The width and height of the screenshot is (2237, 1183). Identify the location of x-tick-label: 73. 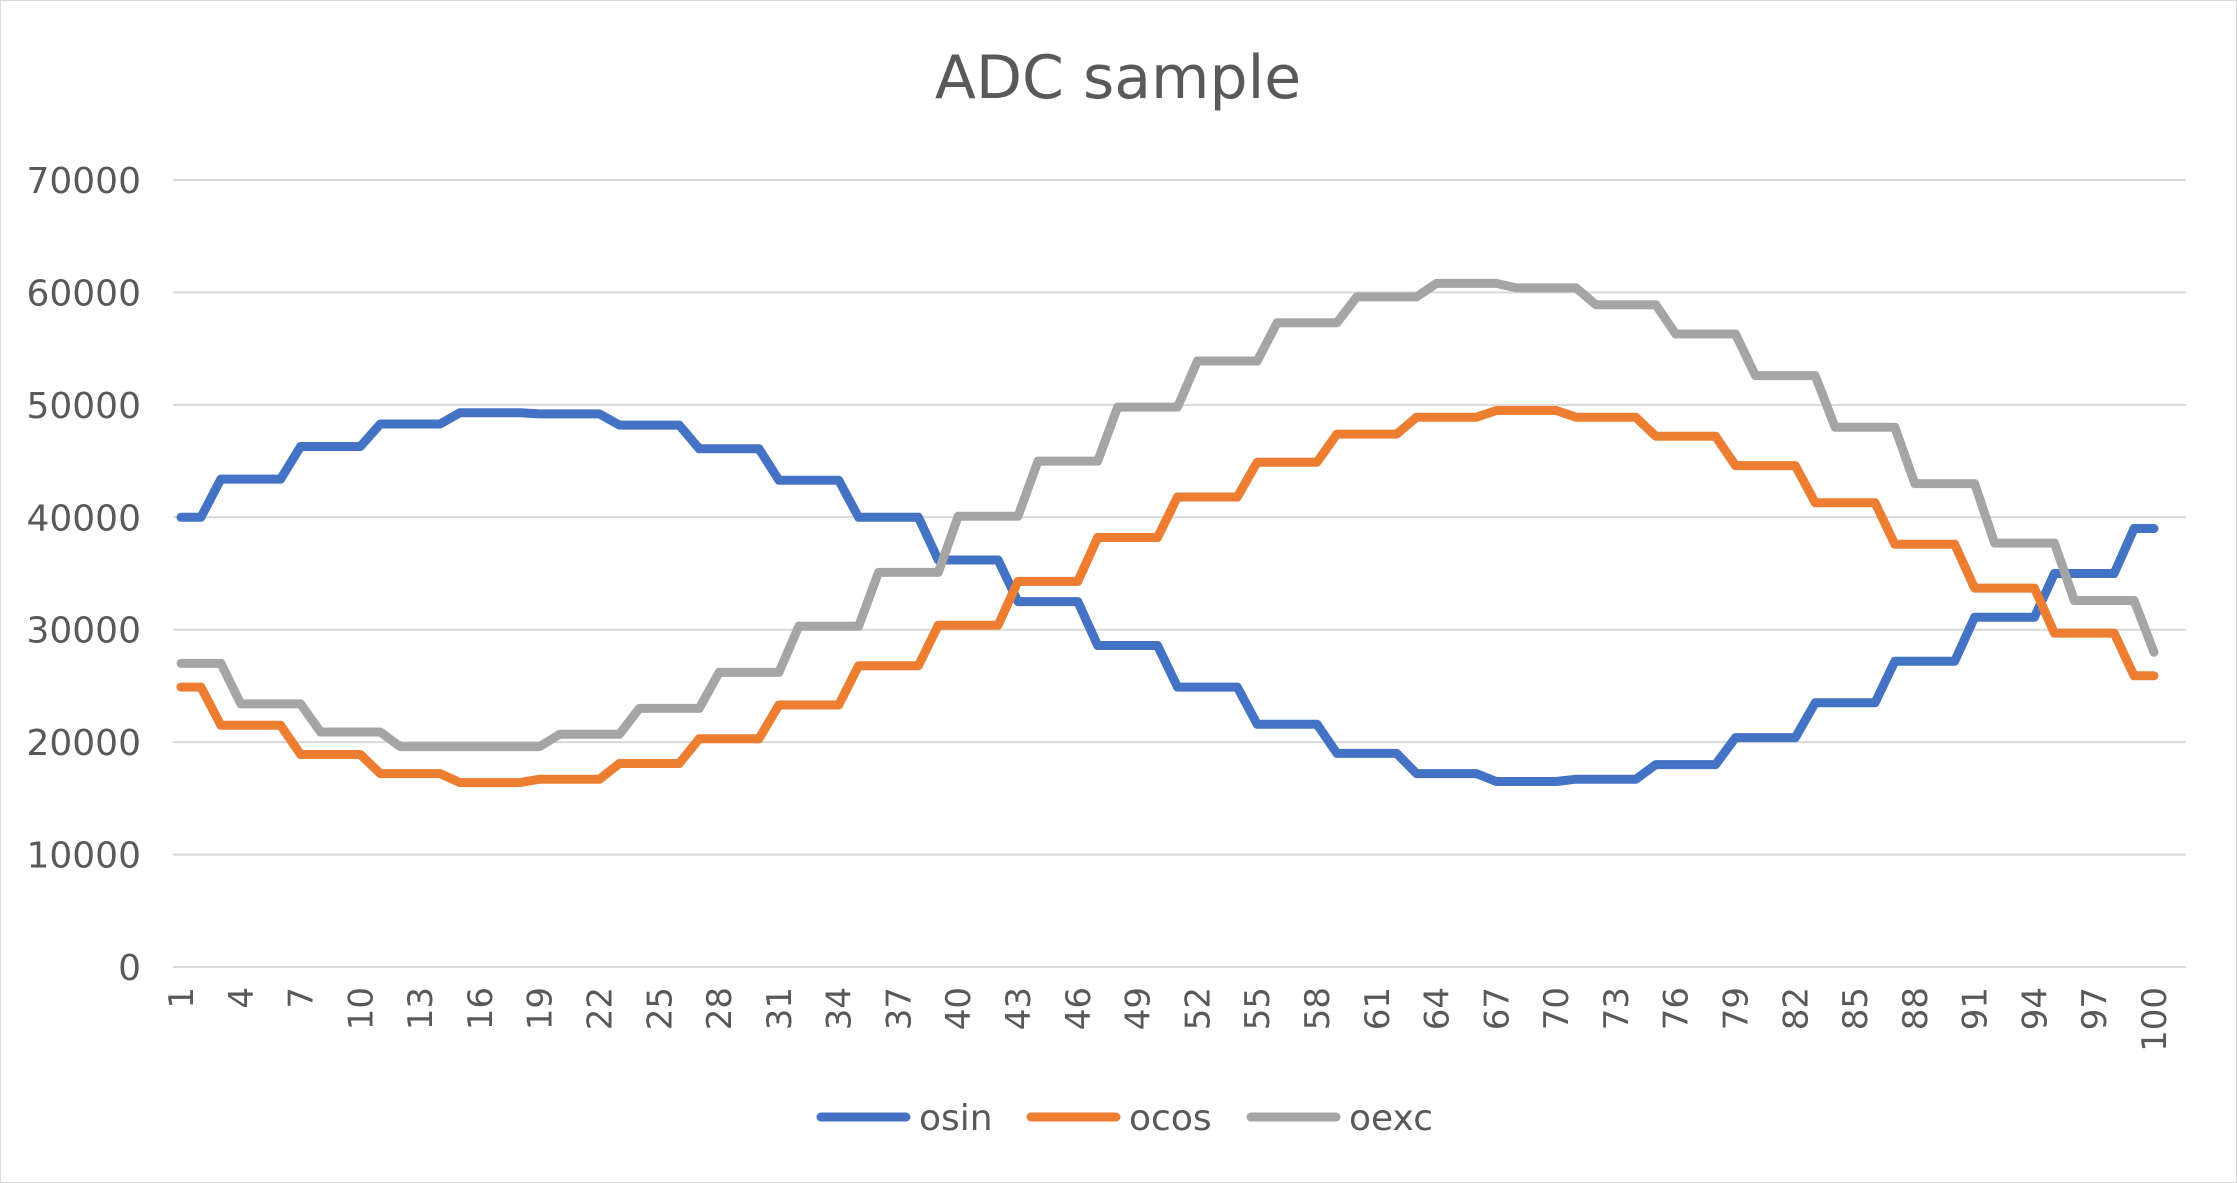
(1617, 1008).